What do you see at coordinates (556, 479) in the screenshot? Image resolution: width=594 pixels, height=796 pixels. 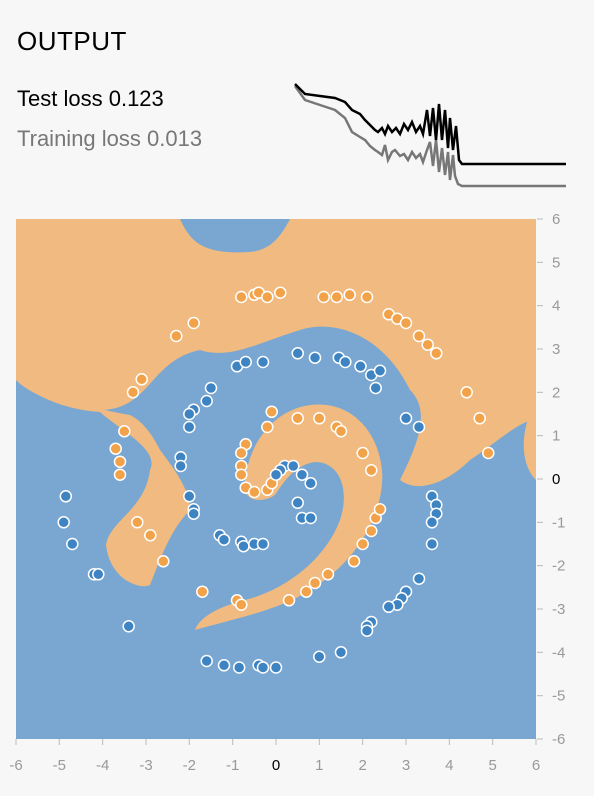 I see `y-tick-label: 0` at bounding box center [556, 479].